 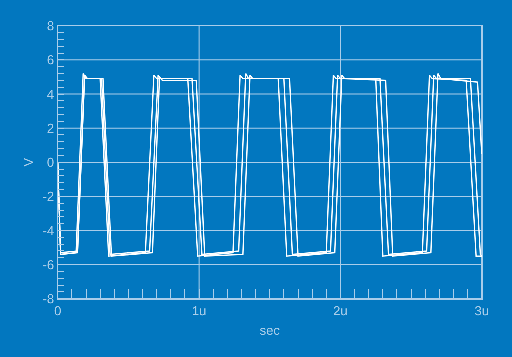 What do you see at coordinates (50, 162) in the screenshot?
I see `y-tick-label: 0` at bounding box center [50, 162].